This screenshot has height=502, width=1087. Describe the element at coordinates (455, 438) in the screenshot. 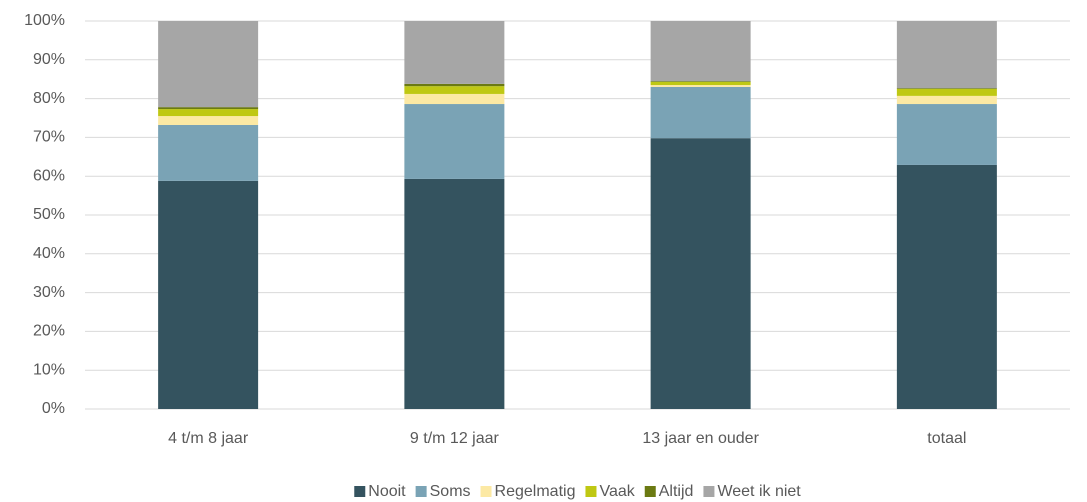

I see `x-tick-label: 9 t/m 12 jaar` at that location.